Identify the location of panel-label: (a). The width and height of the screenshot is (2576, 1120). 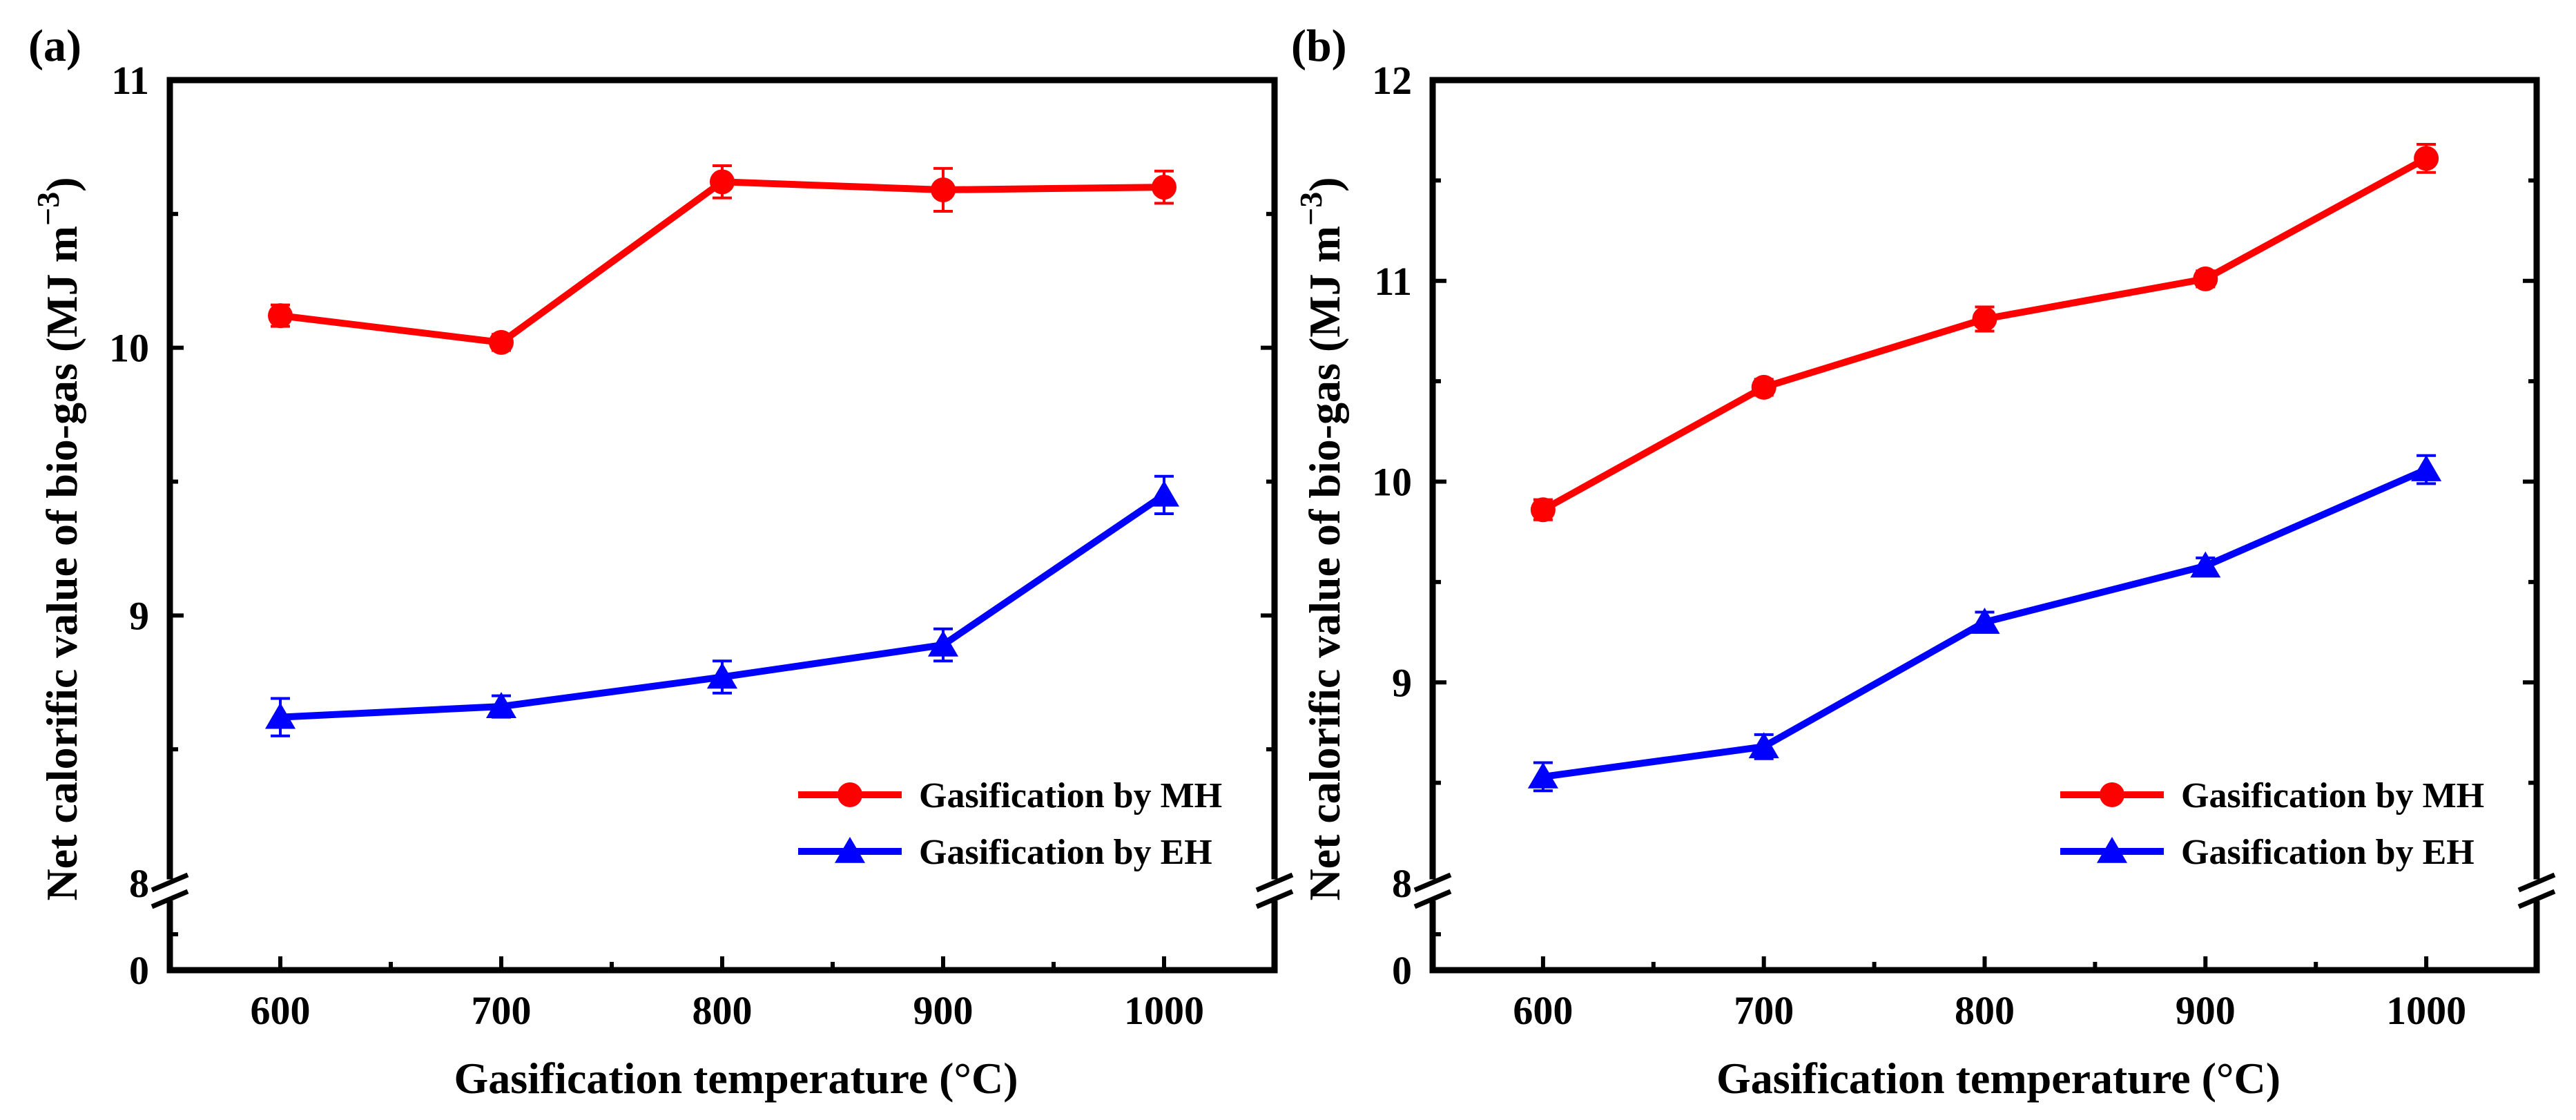
(55, 46).